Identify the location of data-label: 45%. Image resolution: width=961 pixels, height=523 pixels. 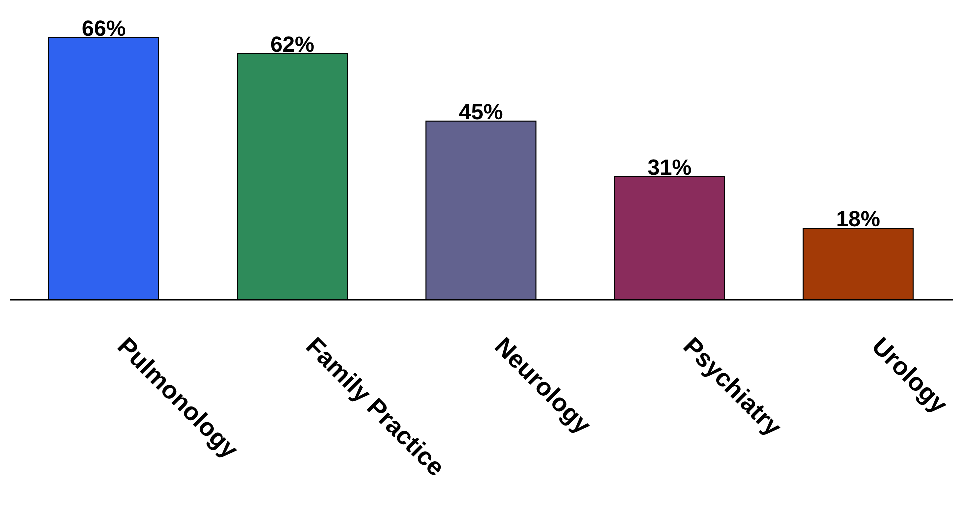
(481, 111).